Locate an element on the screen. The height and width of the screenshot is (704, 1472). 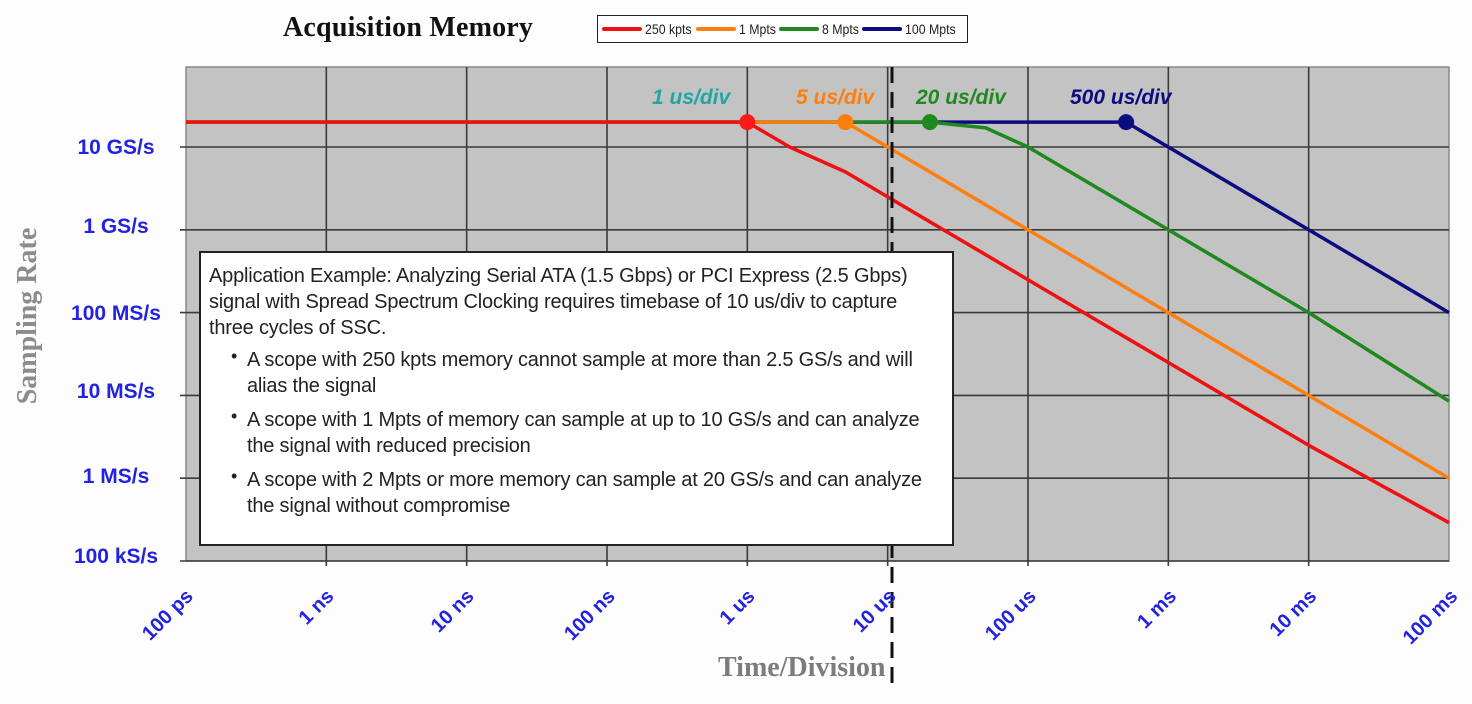
legend-swatch-red is located at coordinates (622, 29).